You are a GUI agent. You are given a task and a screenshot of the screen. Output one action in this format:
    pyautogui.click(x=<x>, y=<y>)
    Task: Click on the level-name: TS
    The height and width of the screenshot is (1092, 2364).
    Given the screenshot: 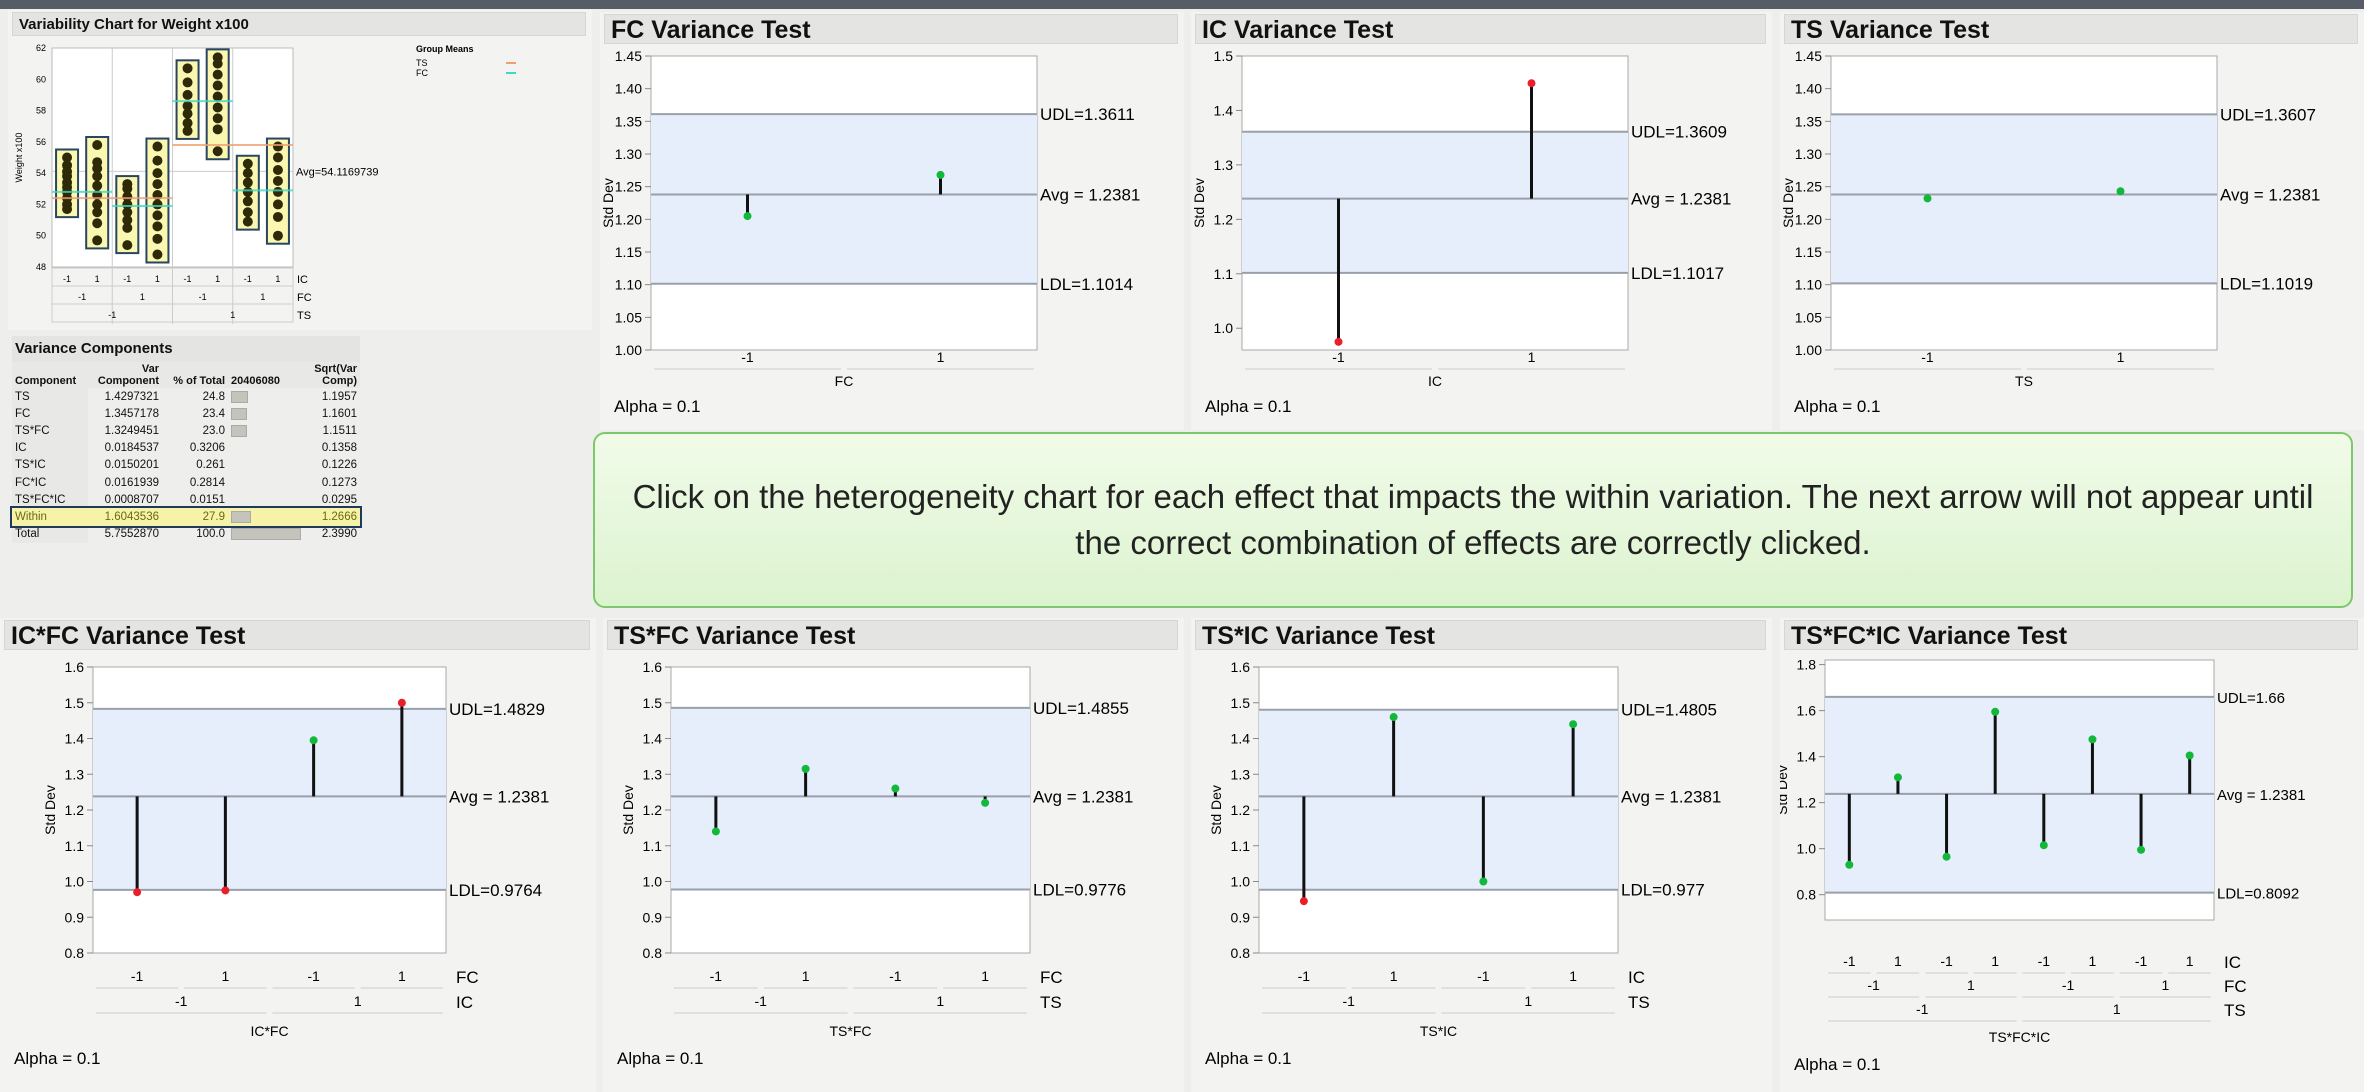 What is the action you would take?
    pyautogui.click(x=2235, y=1010)
    